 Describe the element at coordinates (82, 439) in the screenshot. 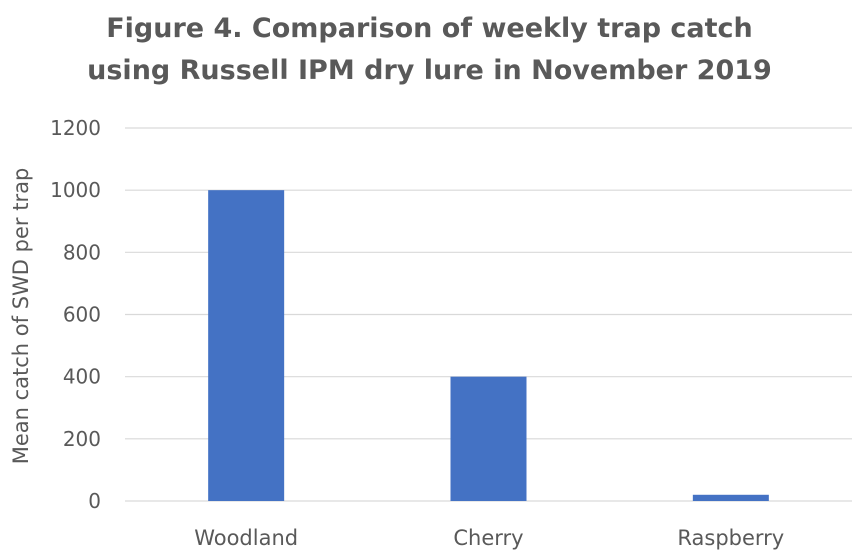

I see `y-tick-label: 200` at that location.